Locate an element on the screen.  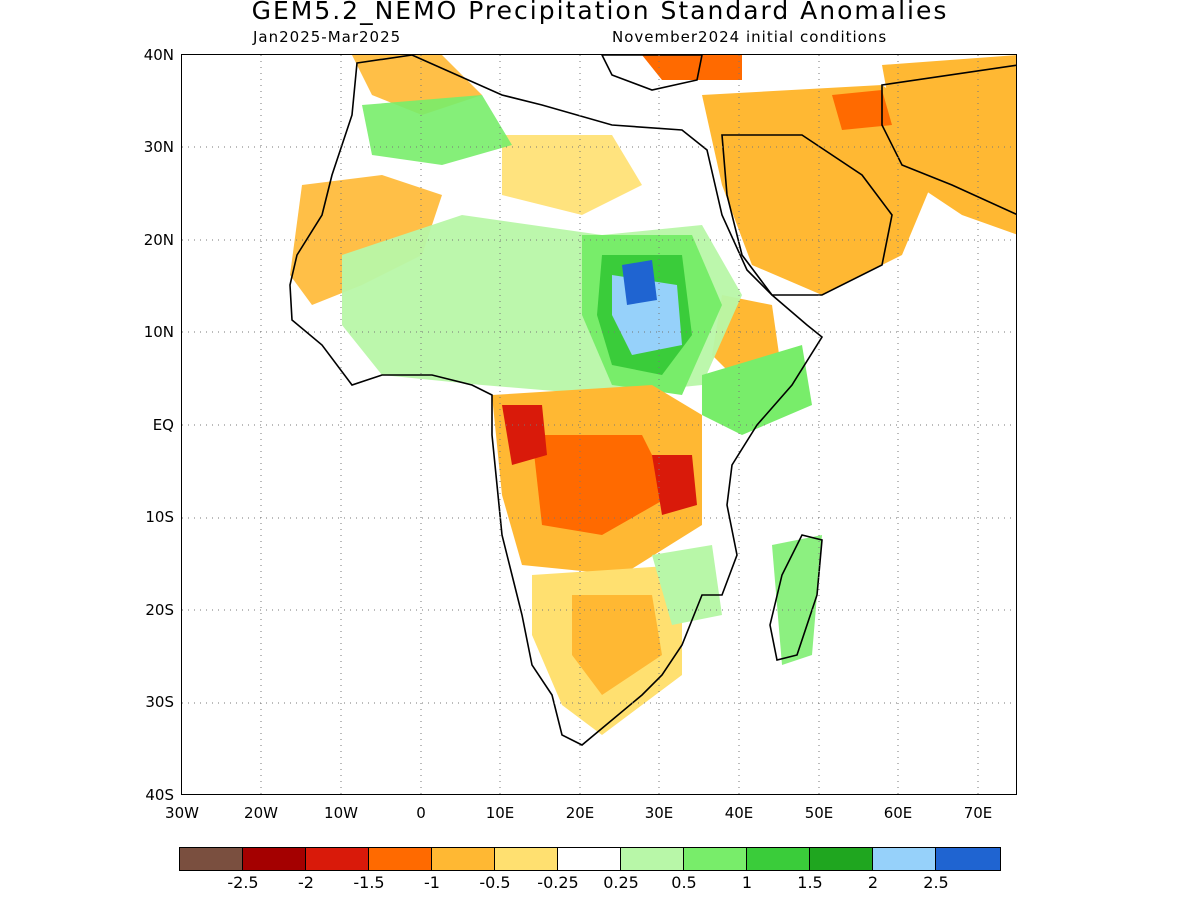
colorbar-label: -1.5 is located at coordinates (369, 882).